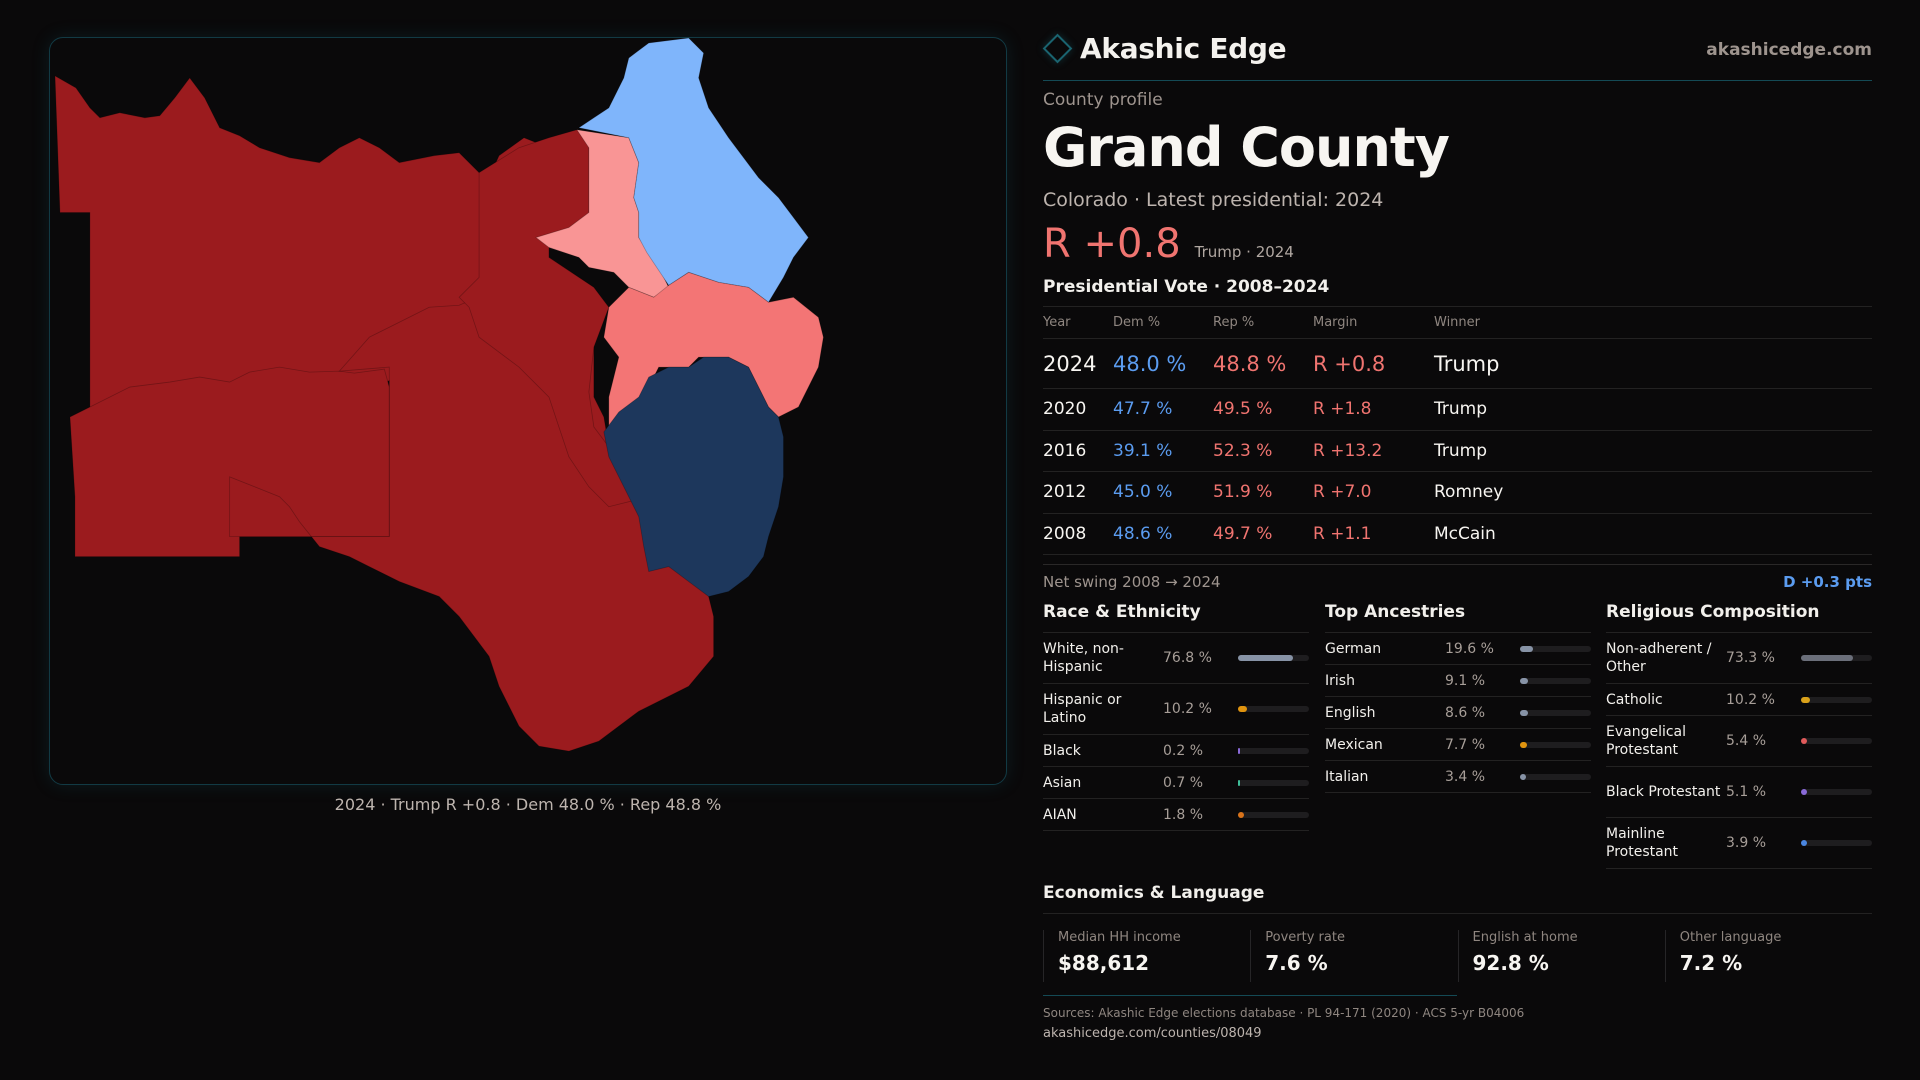  Describe the element at coordinates (1305, 937) in the screenshot. I see `econ-label: Poverty rate` at that location.